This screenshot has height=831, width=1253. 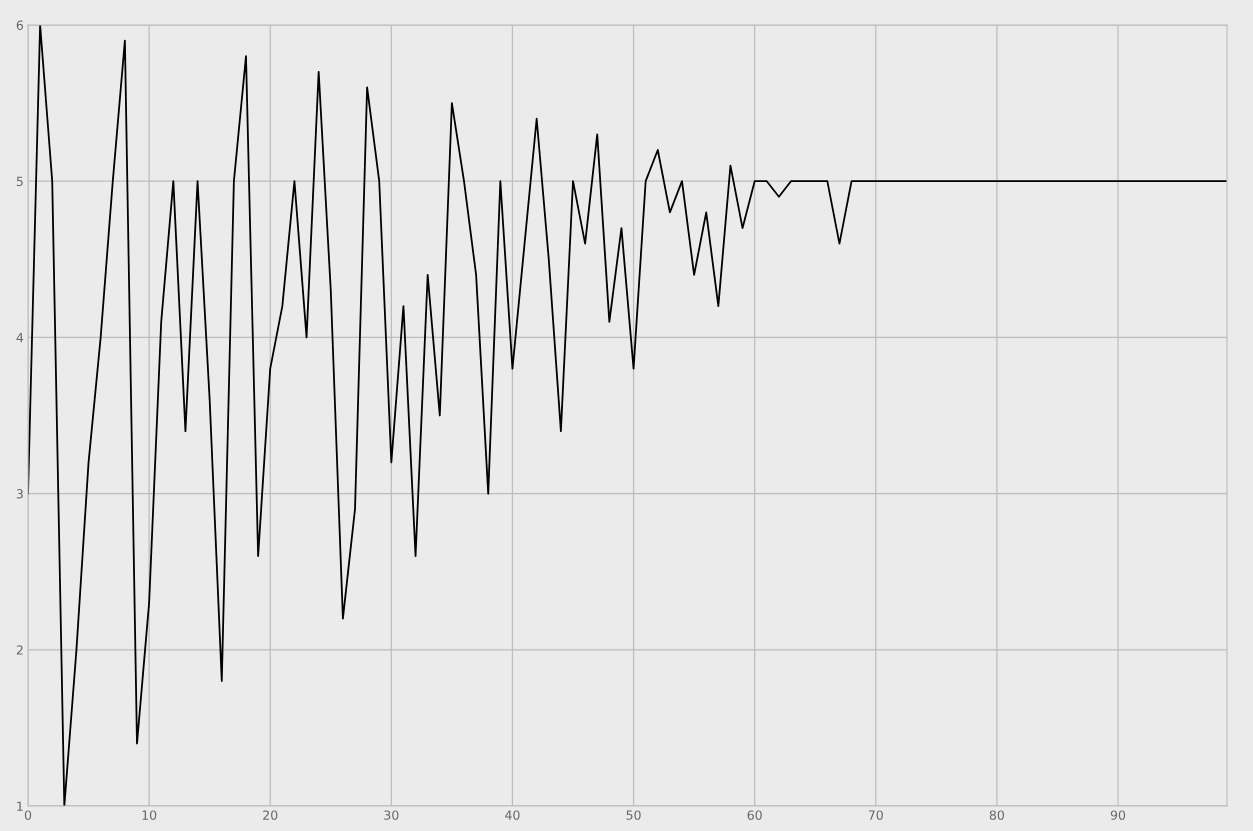 I want to click on y-tick-label: 4, so click(x=20, y=338).